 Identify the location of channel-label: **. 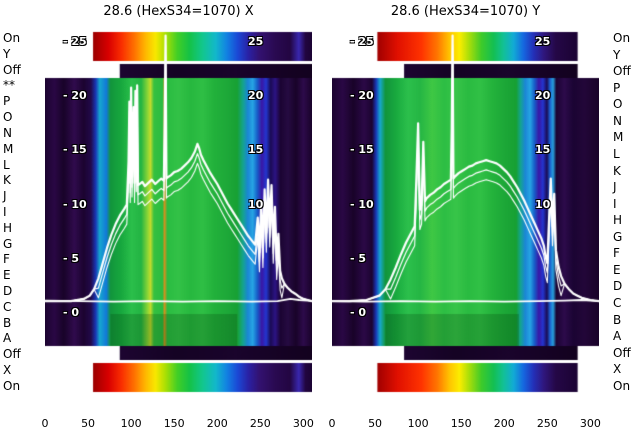
(9, 85).